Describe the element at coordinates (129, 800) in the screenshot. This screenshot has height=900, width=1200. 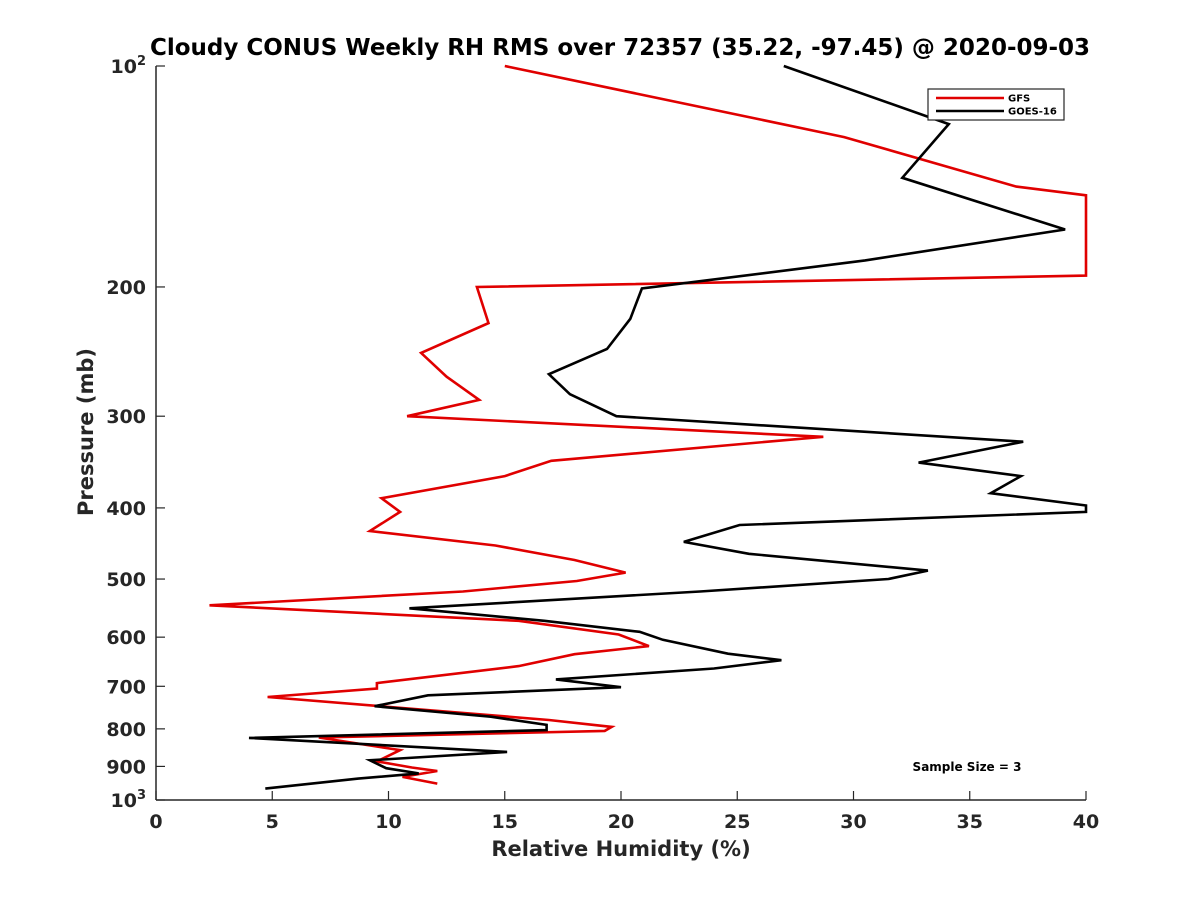
I see `y-tick-label: 10³` at that location.